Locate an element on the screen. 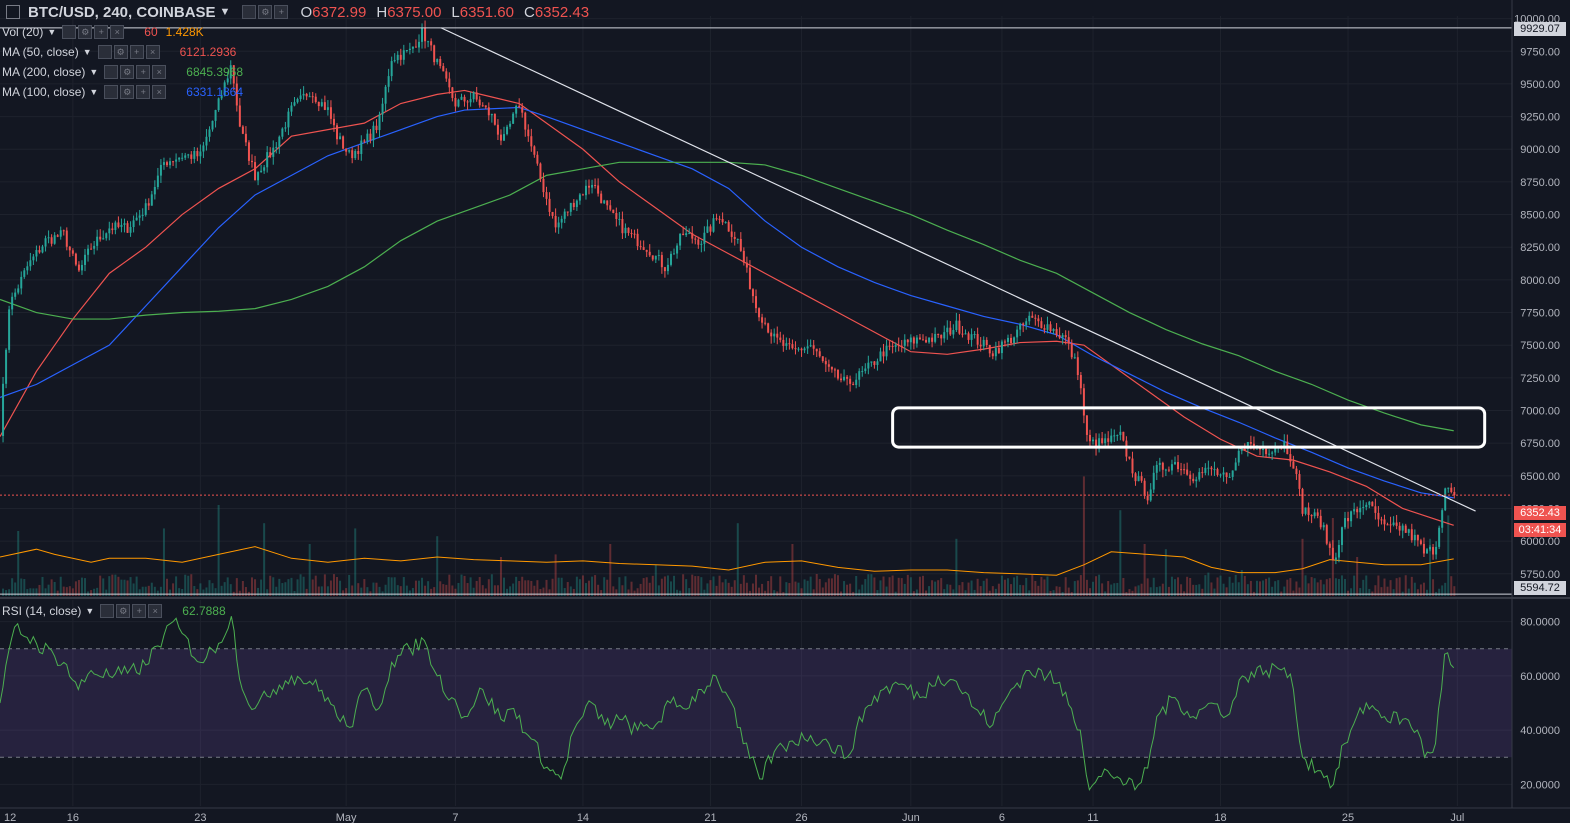 The height and width of the screenshot is (823, 1570). price-tick-label: 7500.00 is located at coordinates (1540, 346).